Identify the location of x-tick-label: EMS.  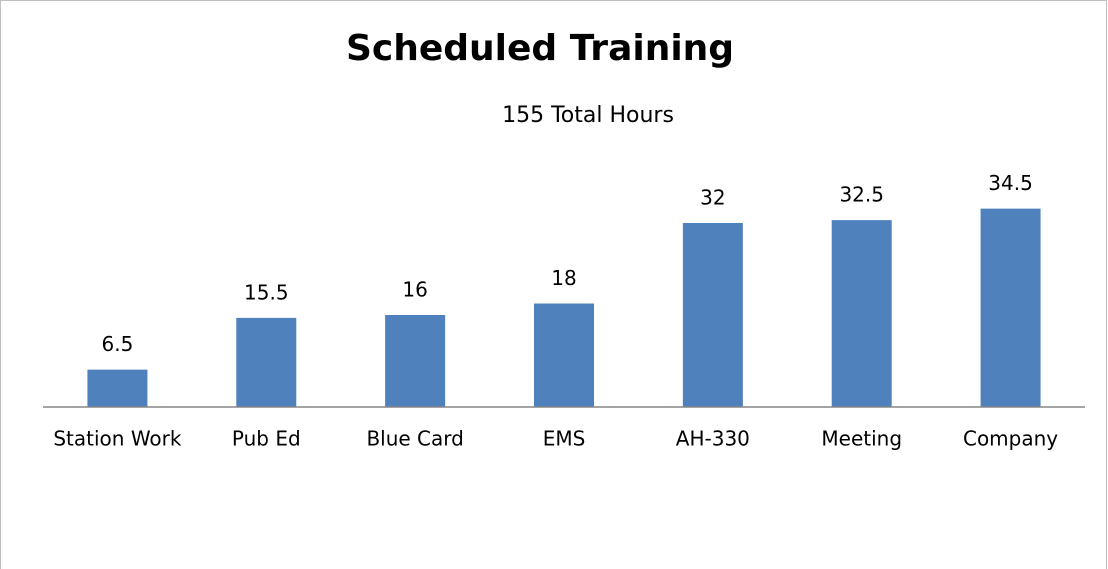
(564, 439).